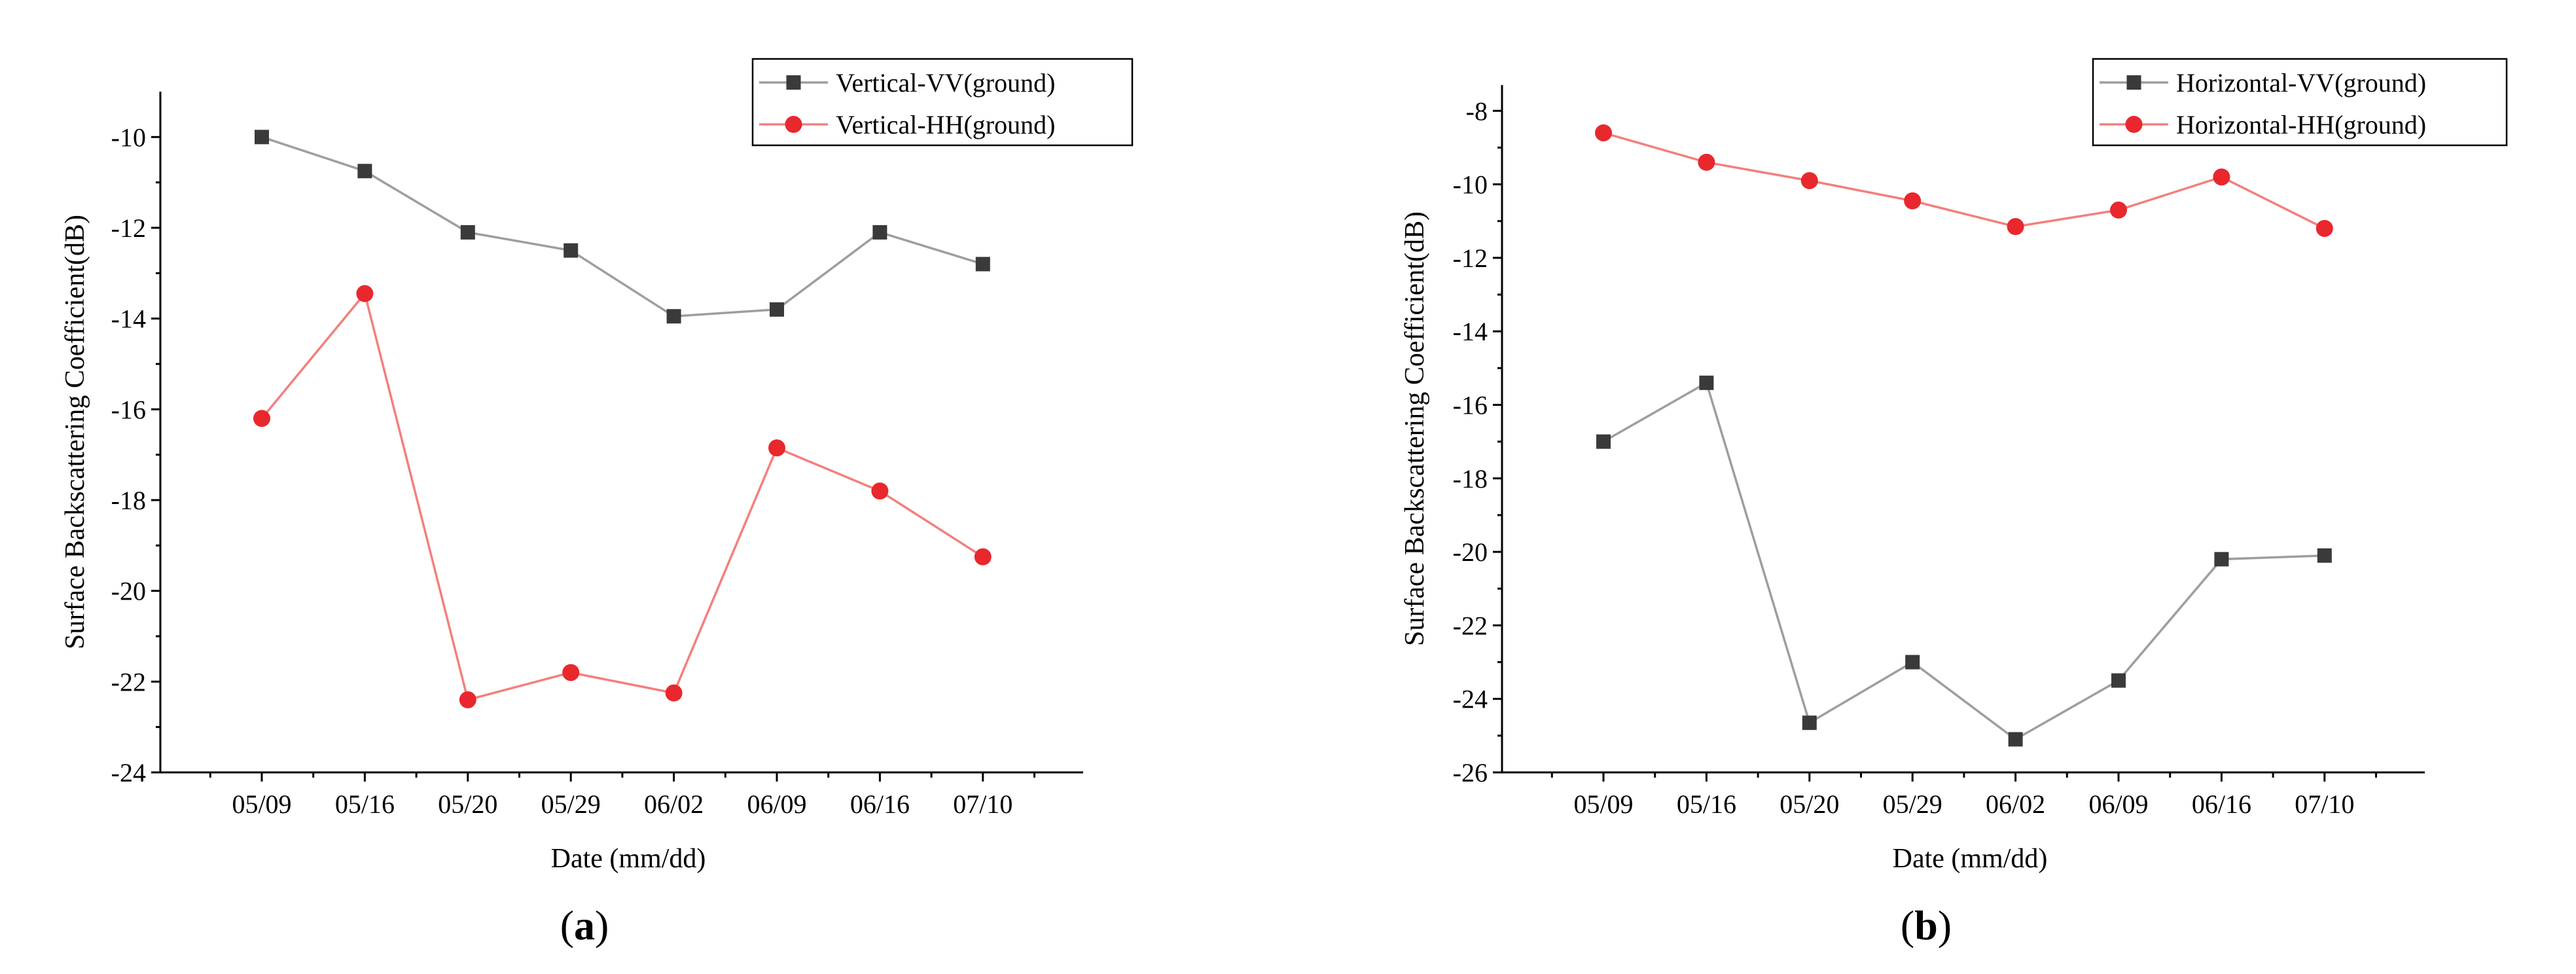 The image size is (2576, 974). What do you see at coordinates (622, 496) in the screenshot?
I see `series-line-vertical-hh-ground-` at bounding box center [622, 496].